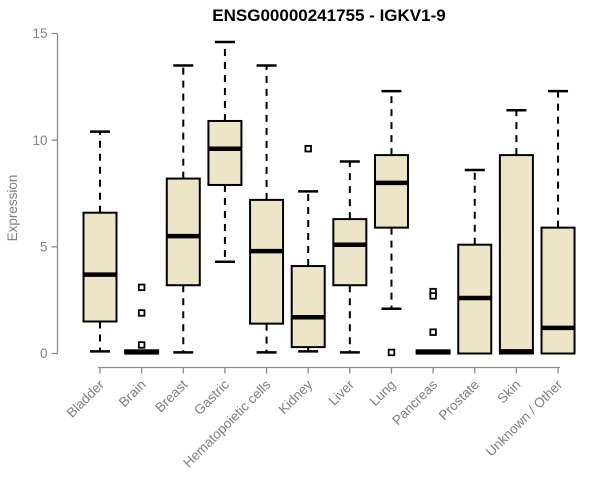 This screenshot has width=600, height=500. Describe the element at coordinates (308, 248) in the screenshot. I see `boxplot-kidney` at that location.